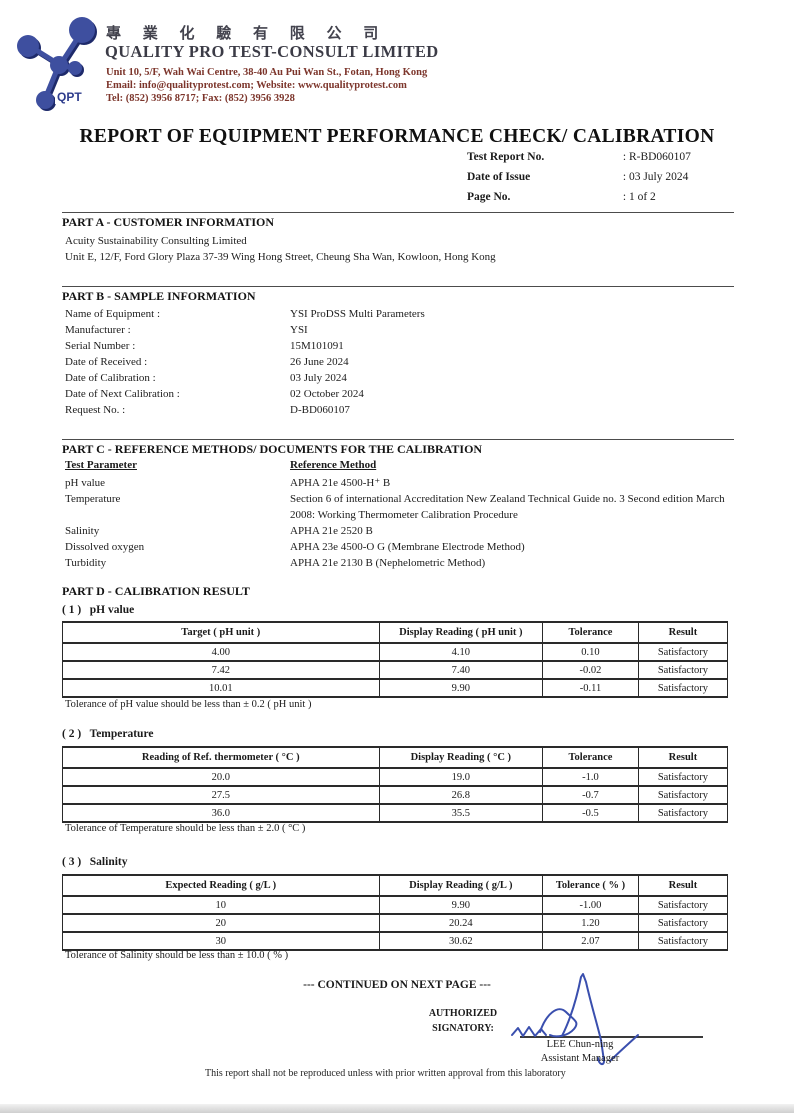 The image size is (794, 1113). I want to click on field-value: 26 June 2024, so click(319, 362).